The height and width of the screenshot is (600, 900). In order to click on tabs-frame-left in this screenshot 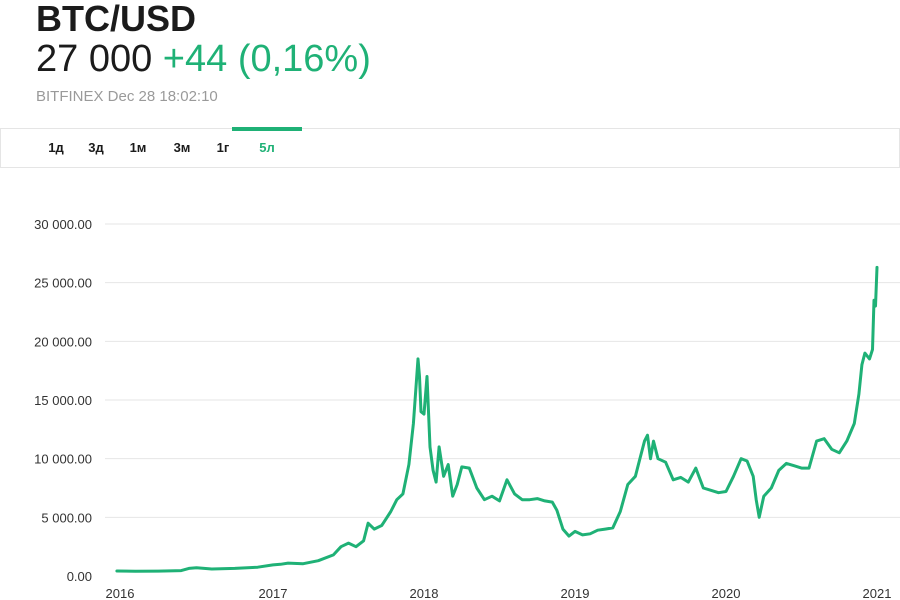, I will do `click(0, 148)`.